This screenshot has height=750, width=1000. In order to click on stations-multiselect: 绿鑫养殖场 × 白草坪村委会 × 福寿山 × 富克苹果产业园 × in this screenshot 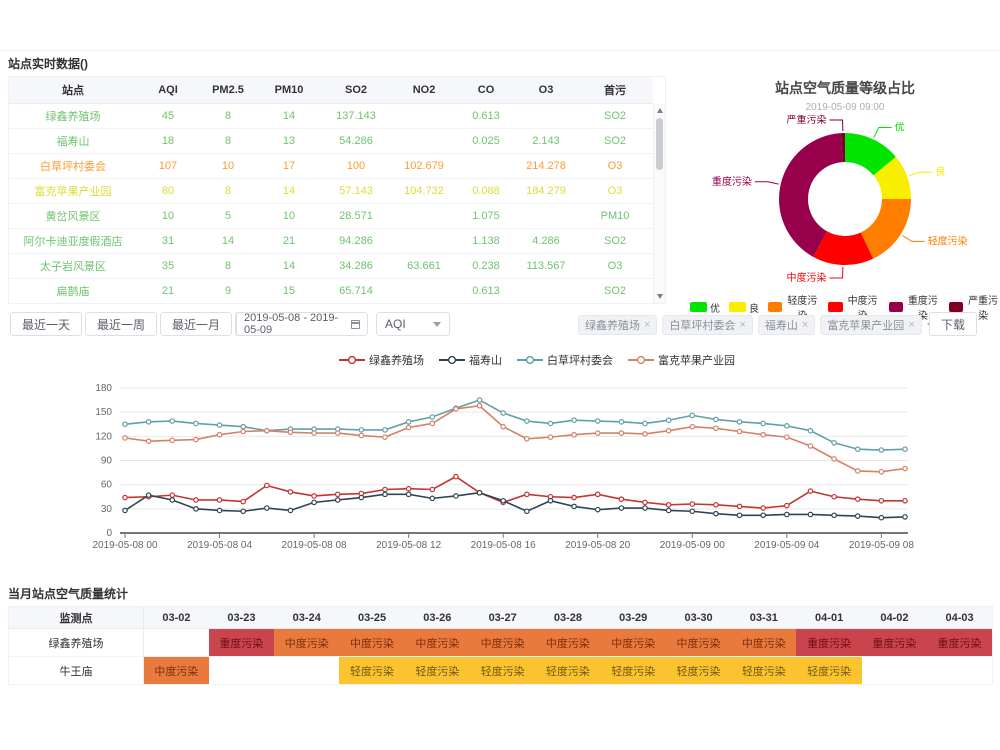, I will do `click(756, 325)`.